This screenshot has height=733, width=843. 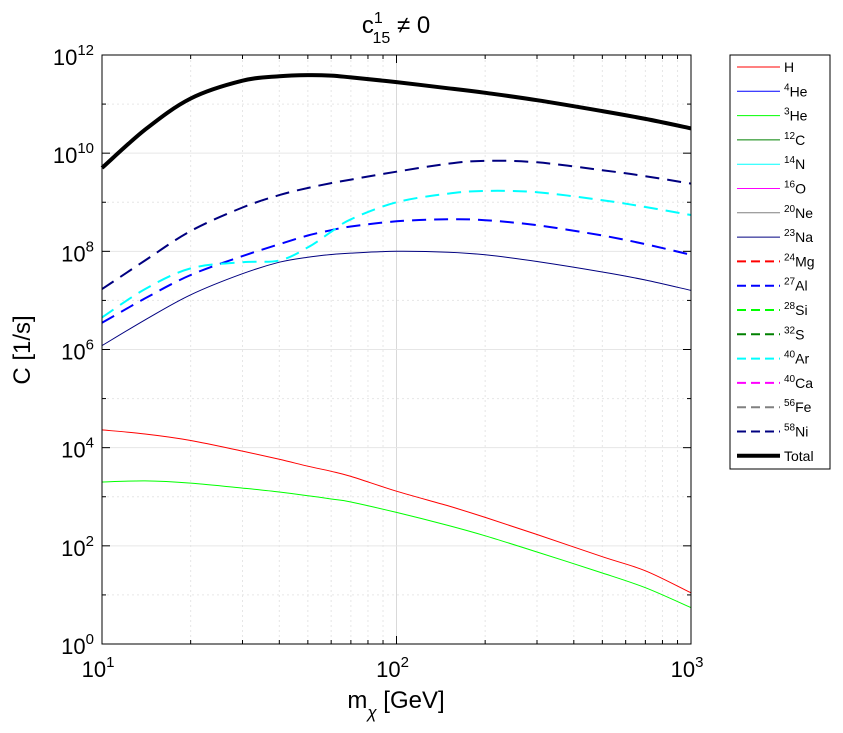 I want to click on series-line-58ni, so click(x=396, y=224).